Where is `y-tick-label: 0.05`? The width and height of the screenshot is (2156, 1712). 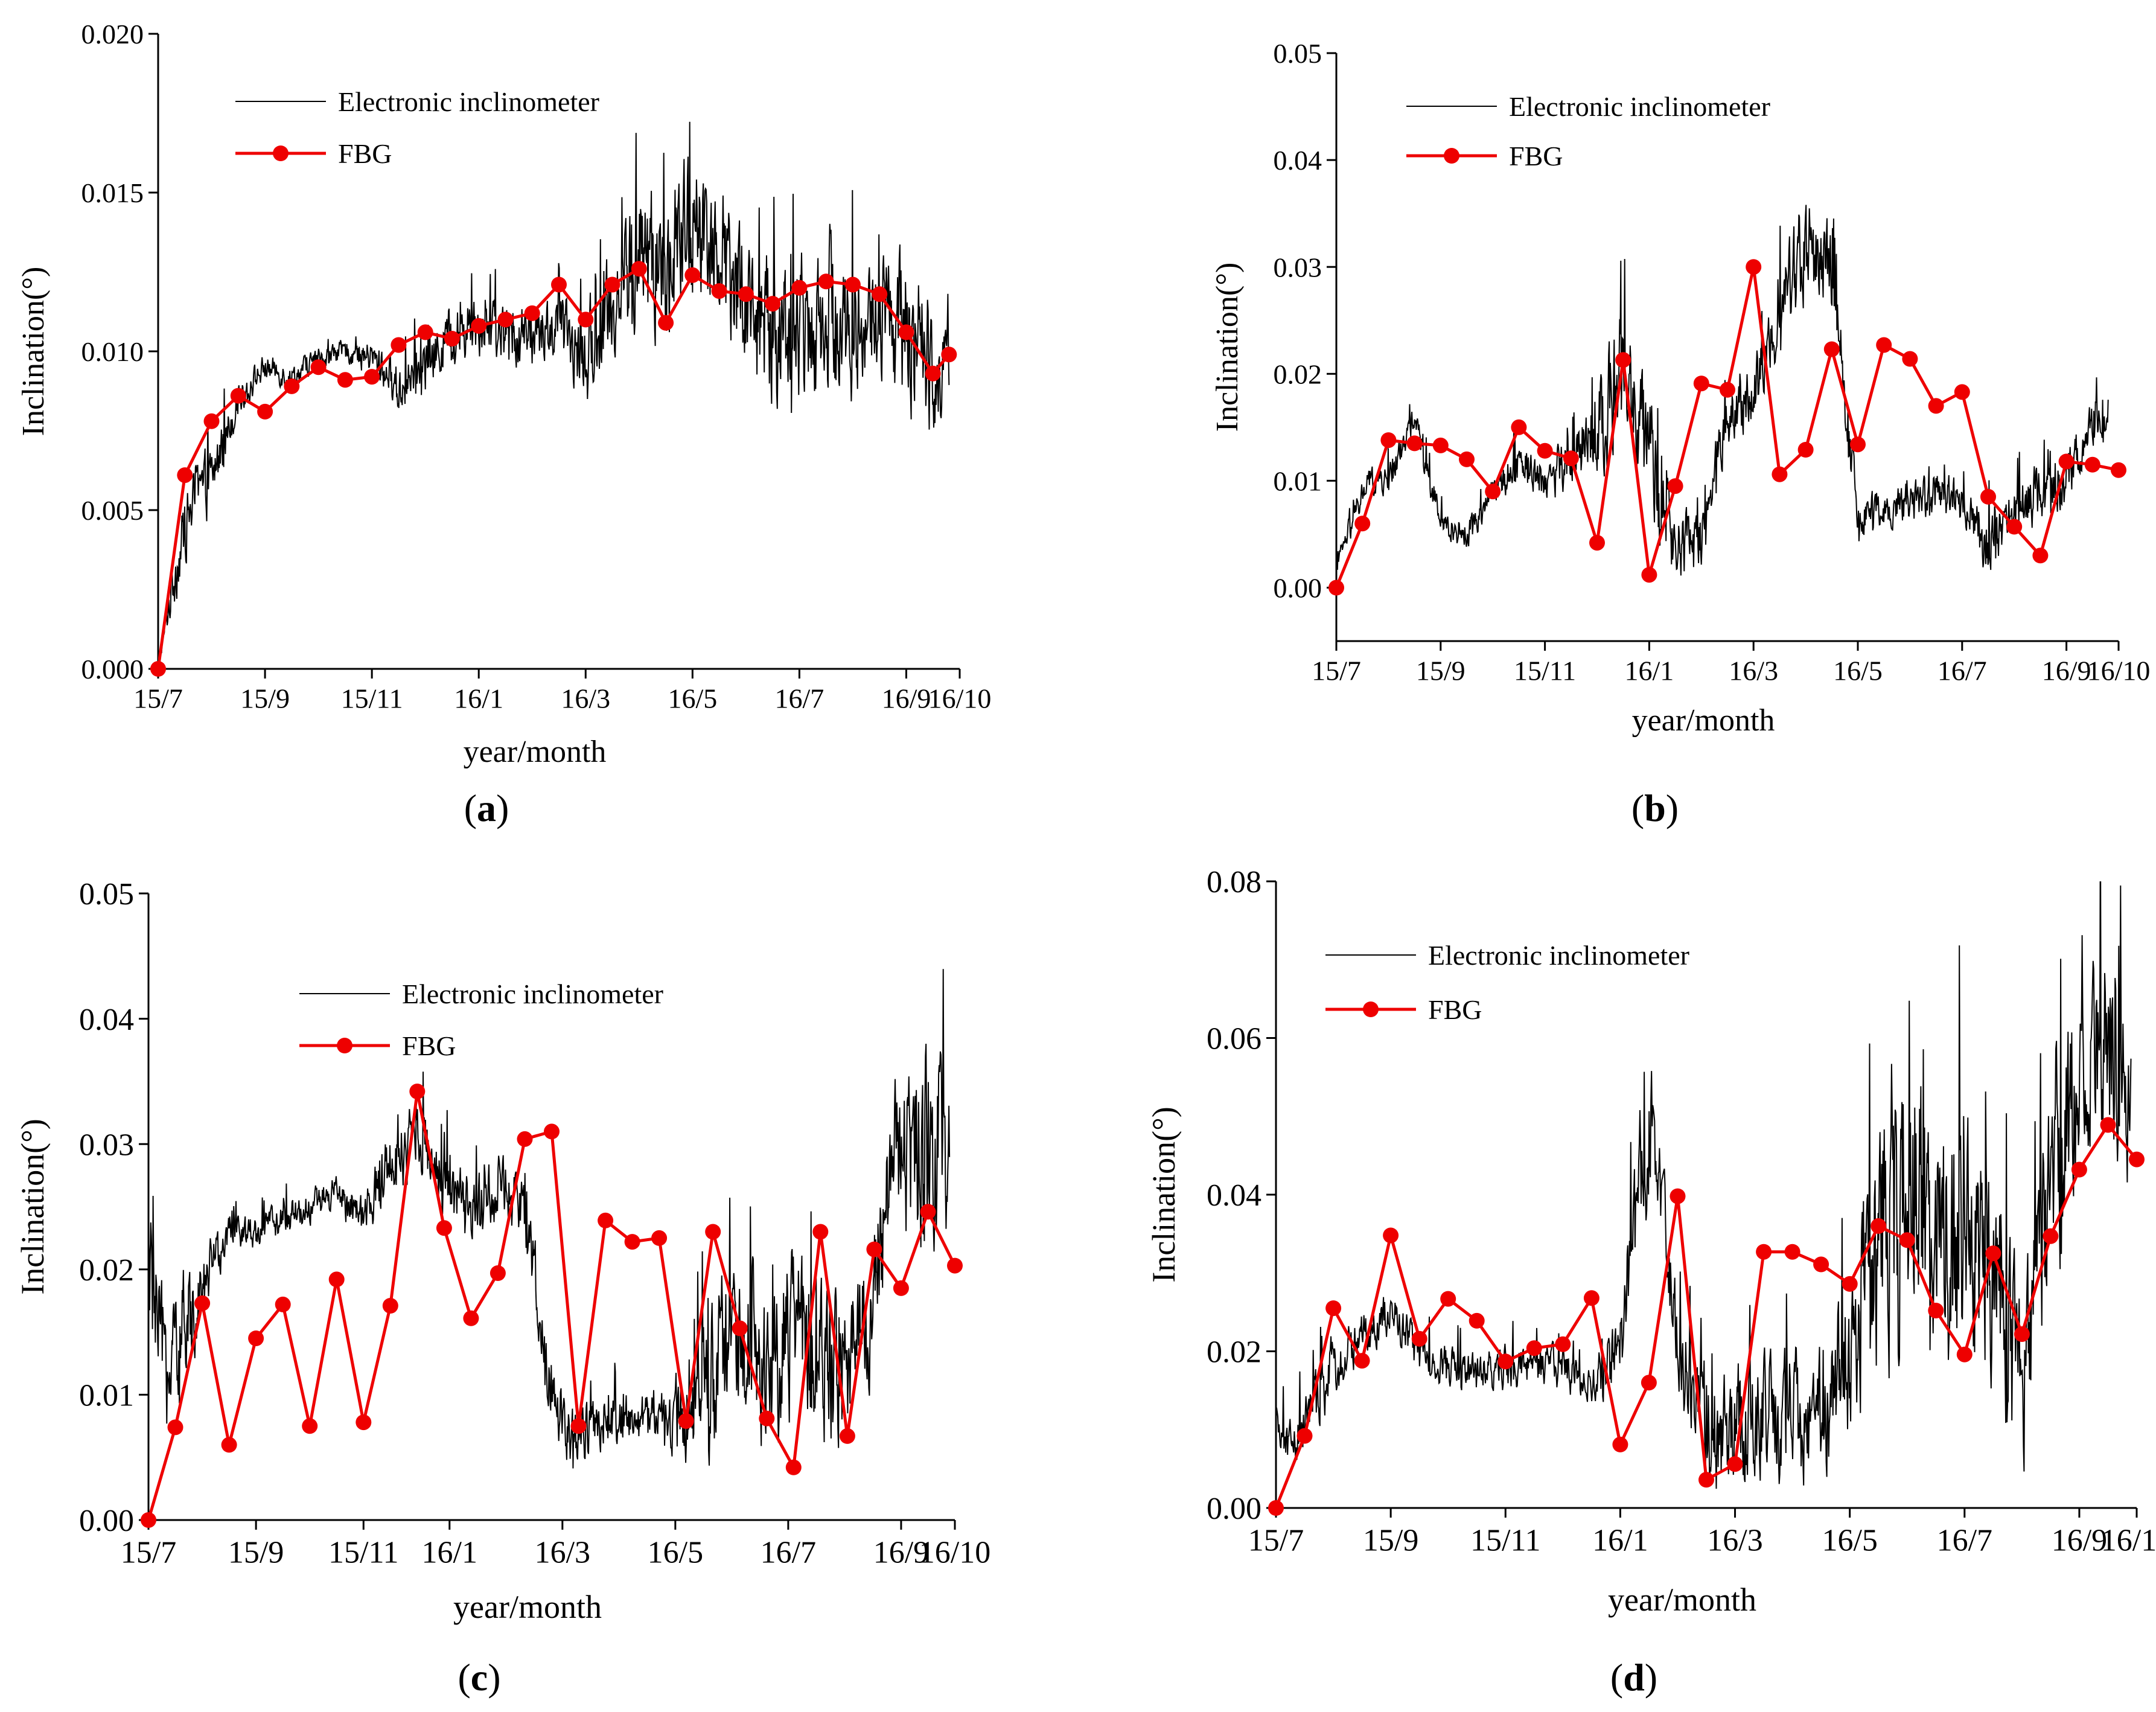 y-tick-label: 0.05 is located at coordinates (106, 894).